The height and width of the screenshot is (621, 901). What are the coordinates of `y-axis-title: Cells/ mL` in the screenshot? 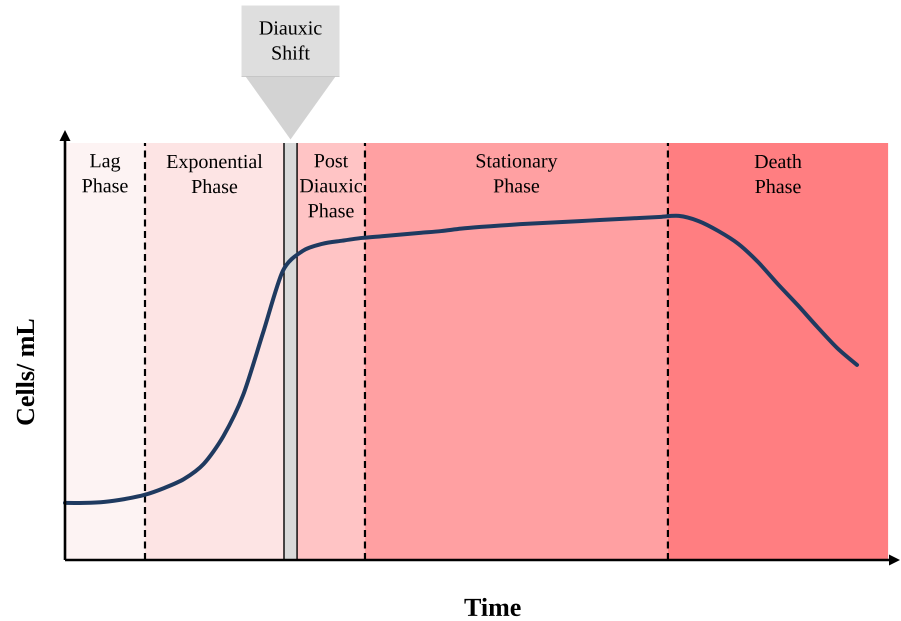 It's located at (25, 372).